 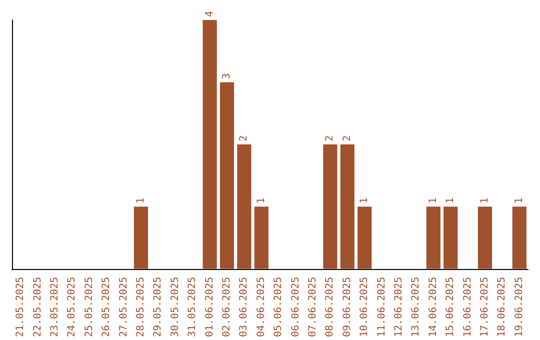 What do you see at coordinates (330, 307) in the screenshot?
I see `x-tick-label: 08.06.2025` at bounding box center [330, 307].